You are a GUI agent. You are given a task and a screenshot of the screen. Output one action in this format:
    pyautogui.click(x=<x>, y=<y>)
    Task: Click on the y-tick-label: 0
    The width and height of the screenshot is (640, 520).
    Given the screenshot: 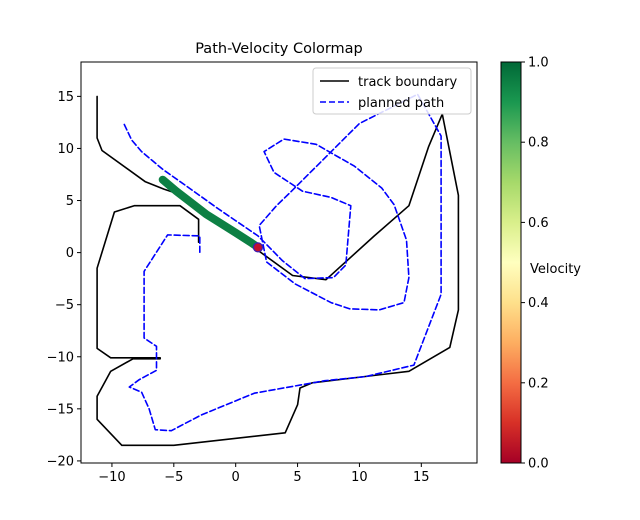 What is the action you would take?
    pyautogui.click(x=70, y=253)
    